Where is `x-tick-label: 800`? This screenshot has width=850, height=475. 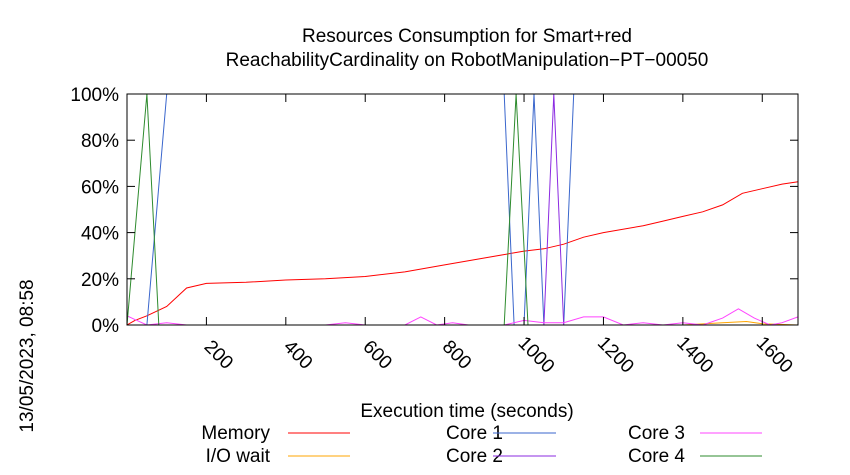 x-tick-label: 800 is located at coordinates (456, 354).